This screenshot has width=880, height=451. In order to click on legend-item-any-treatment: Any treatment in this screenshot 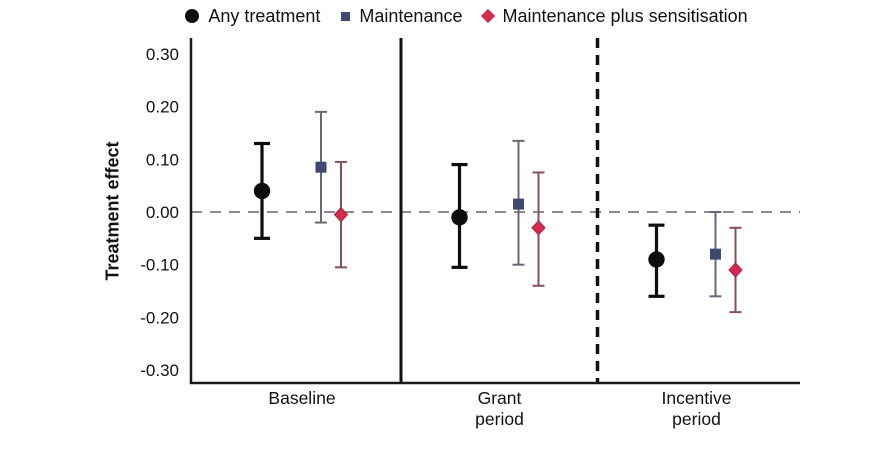, I will do `click(252, 16)`.